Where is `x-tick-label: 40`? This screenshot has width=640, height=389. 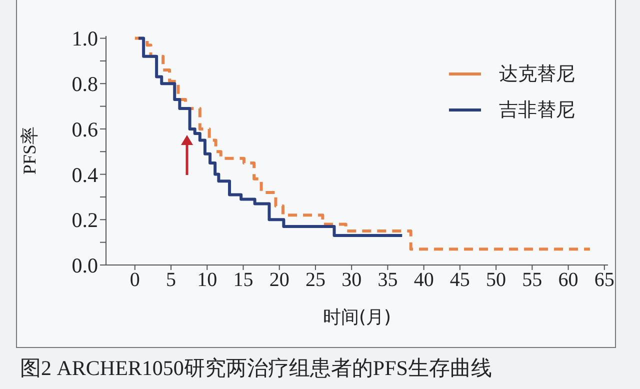 x-tick-label: 40 is located at coordinates (424, 280).